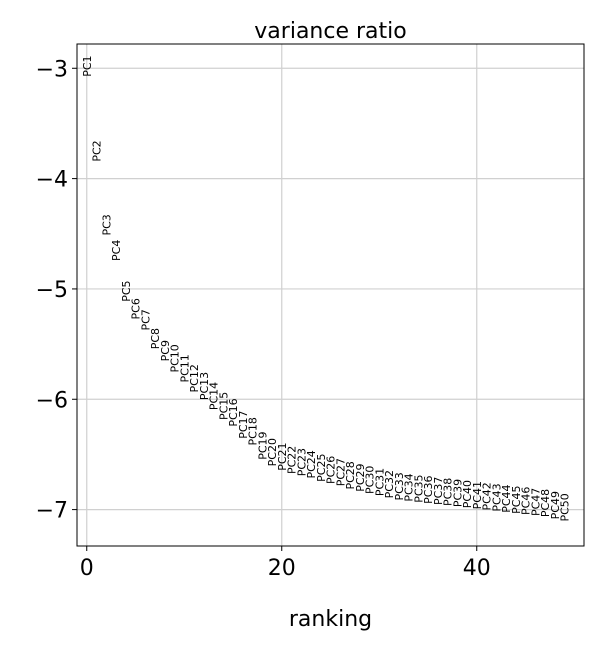 The image size is (599, 648). Describe the element at coordinates (184, 368) in the screenshot. I see `pc-label: PC11` at that location.